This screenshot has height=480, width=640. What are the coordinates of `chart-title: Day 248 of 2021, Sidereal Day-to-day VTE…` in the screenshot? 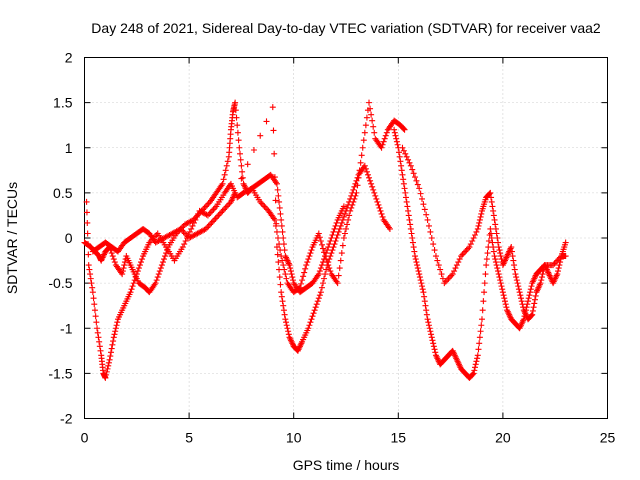 It's located at (346, 28).